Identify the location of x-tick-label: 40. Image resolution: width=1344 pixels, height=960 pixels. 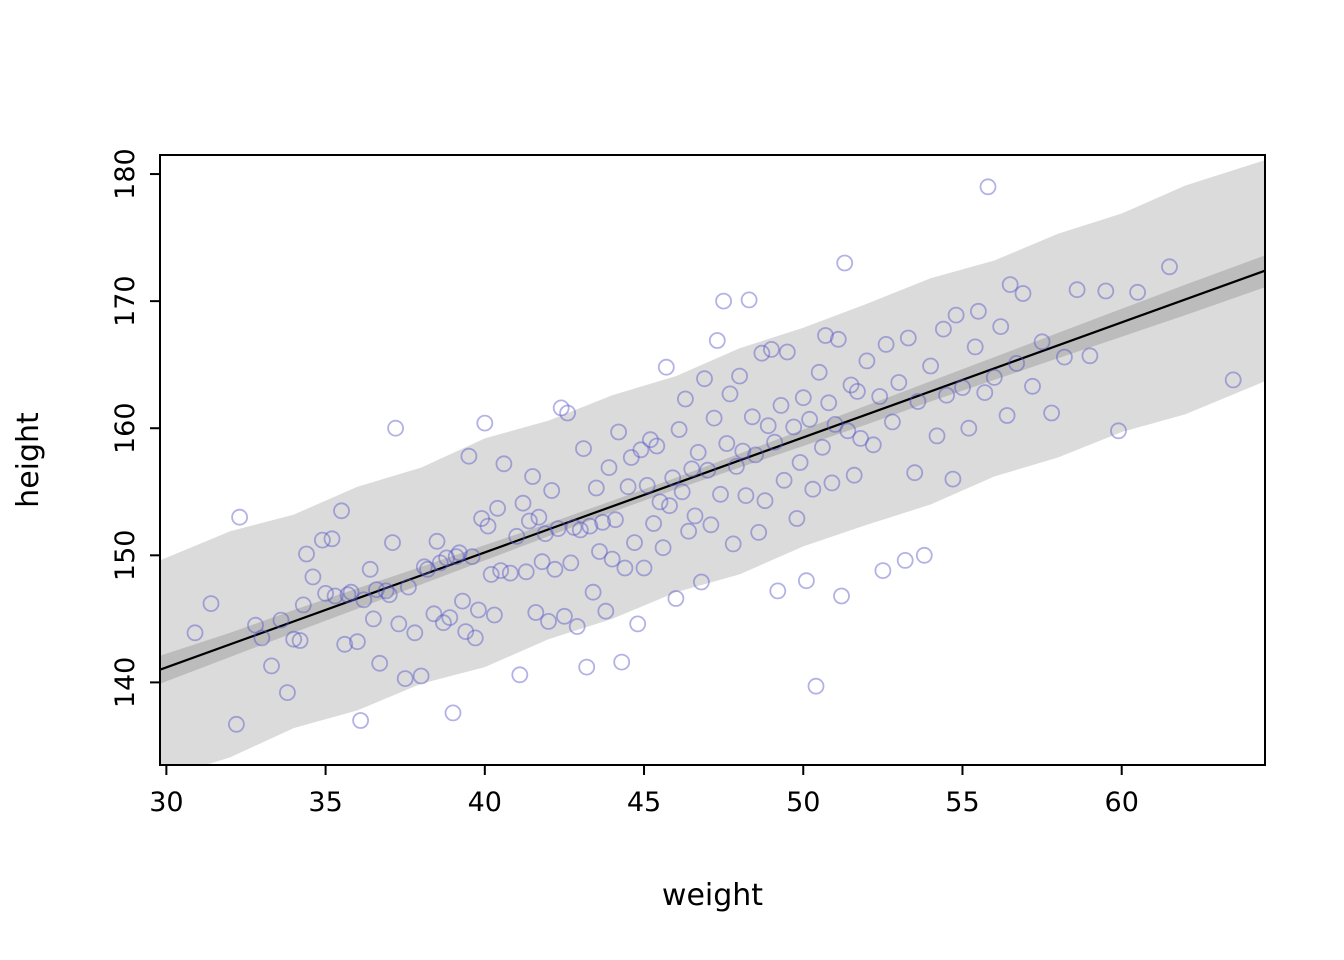
(485, 802).